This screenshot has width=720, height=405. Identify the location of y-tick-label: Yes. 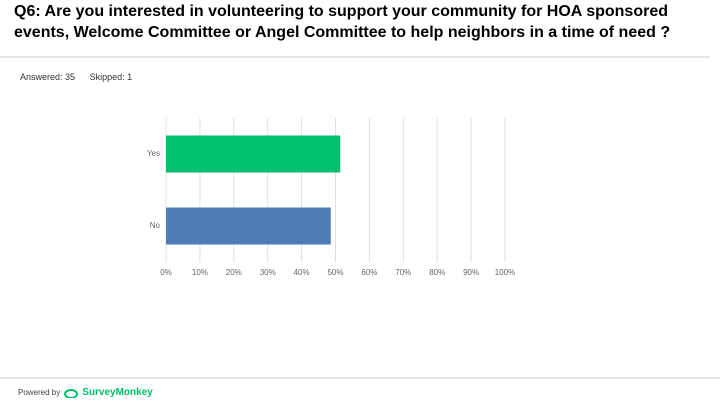
(153, 153).